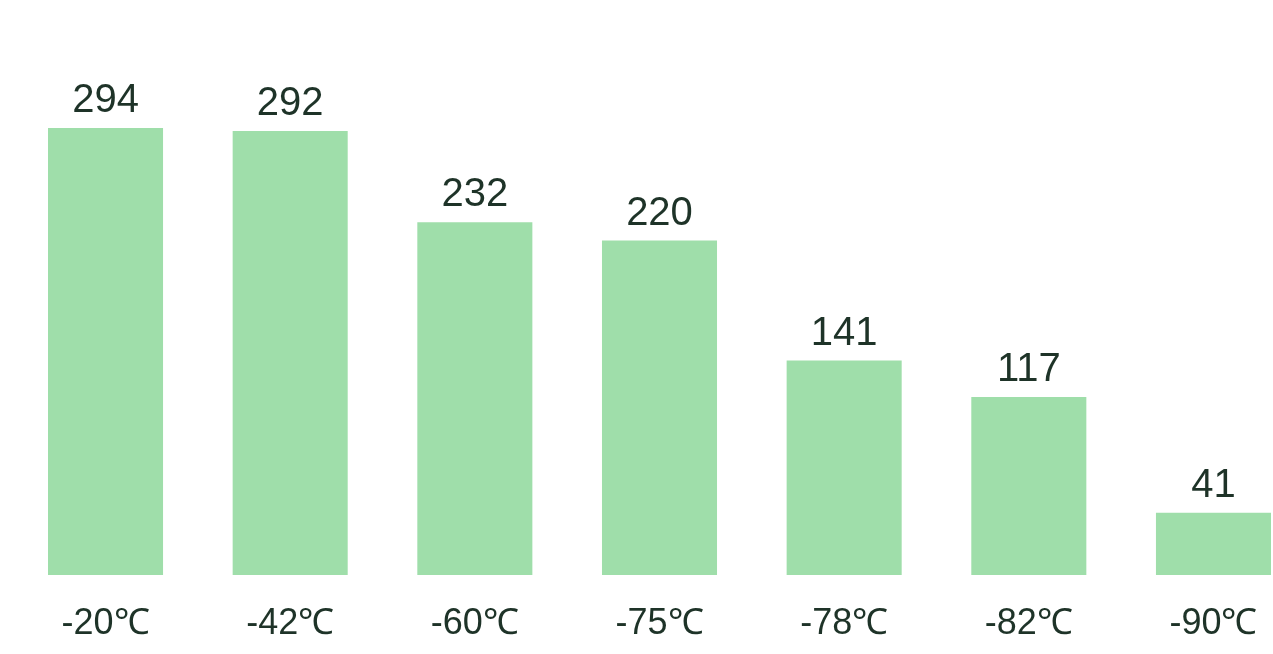 This screenshot has width=1273, height=654. What do you see at coordinates (290, 621) in the screenshot?
I see `x-tick-label: -42℃` at bounding box center [290, 621].